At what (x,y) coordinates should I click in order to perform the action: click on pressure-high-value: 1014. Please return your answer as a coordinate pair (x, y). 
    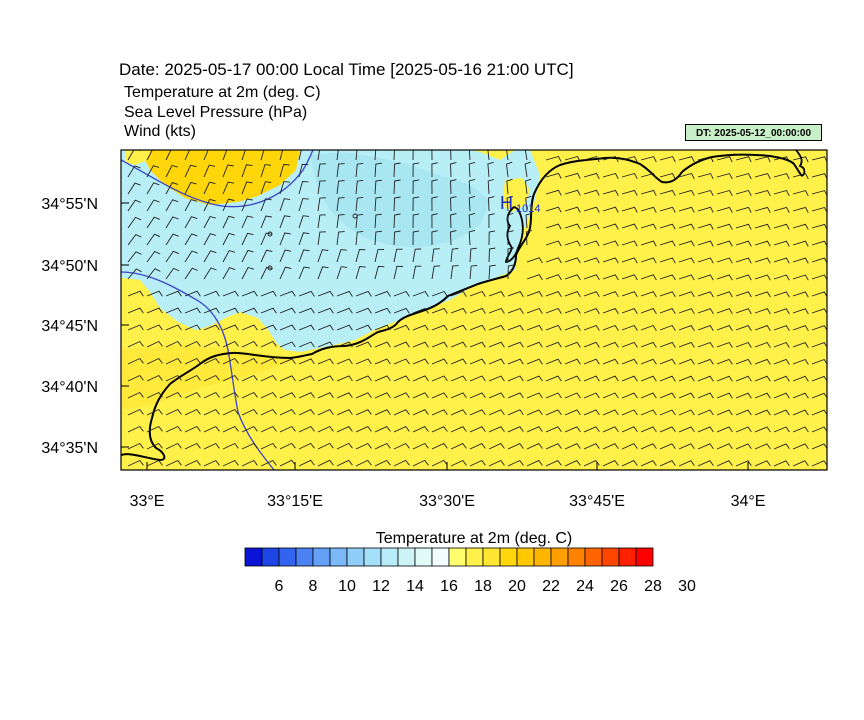
    Looking at the image, I should click on (528, 209).